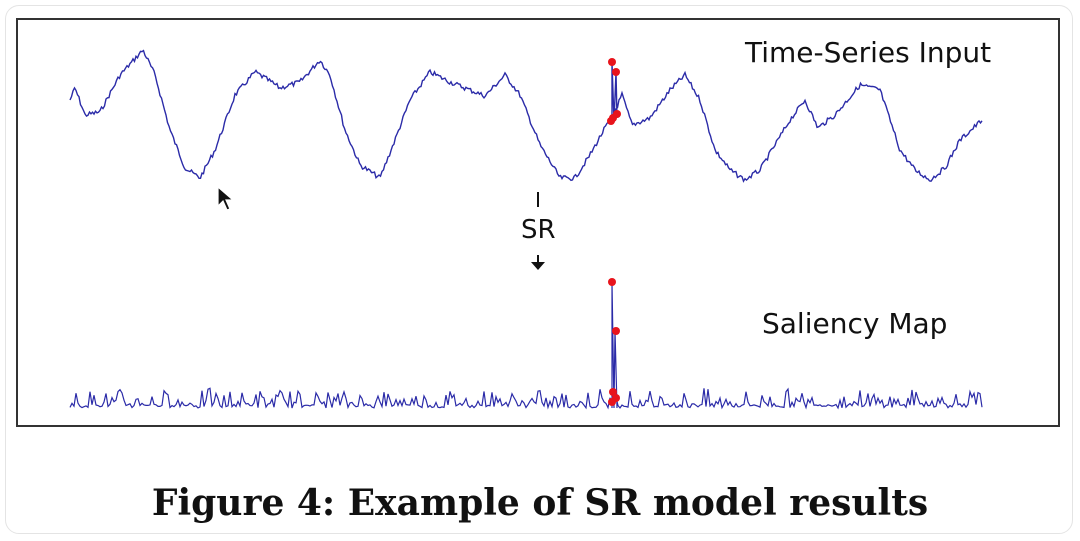 The height and width of the screenshot is (541, 1080). I want to click on down-arrow-icon, so click(538, 231).